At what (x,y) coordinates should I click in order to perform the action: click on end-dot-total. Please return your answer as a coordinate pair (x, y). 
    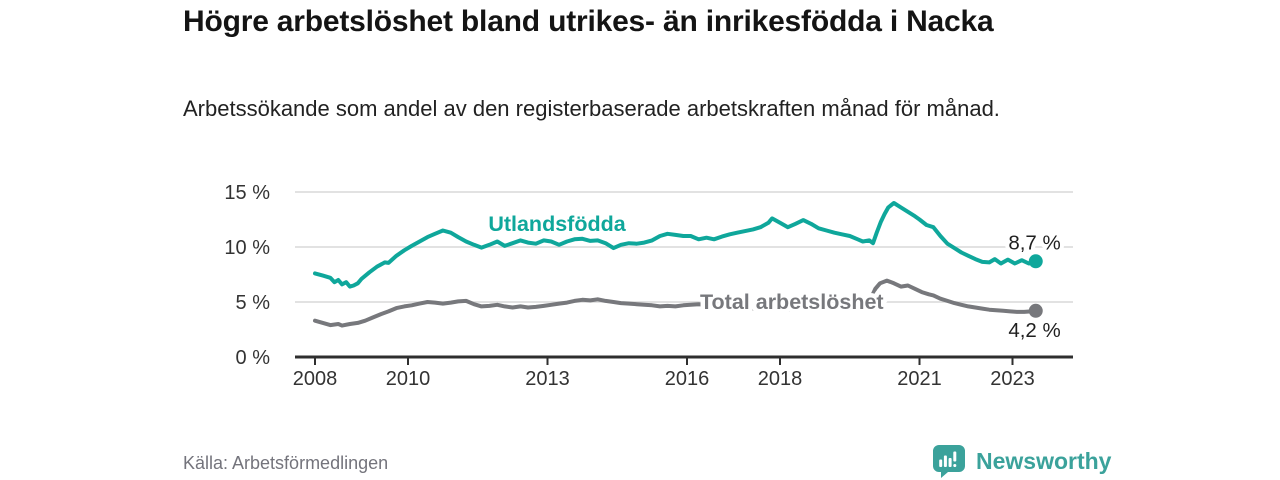
    Looking at the image, I should click on (1035, 310).